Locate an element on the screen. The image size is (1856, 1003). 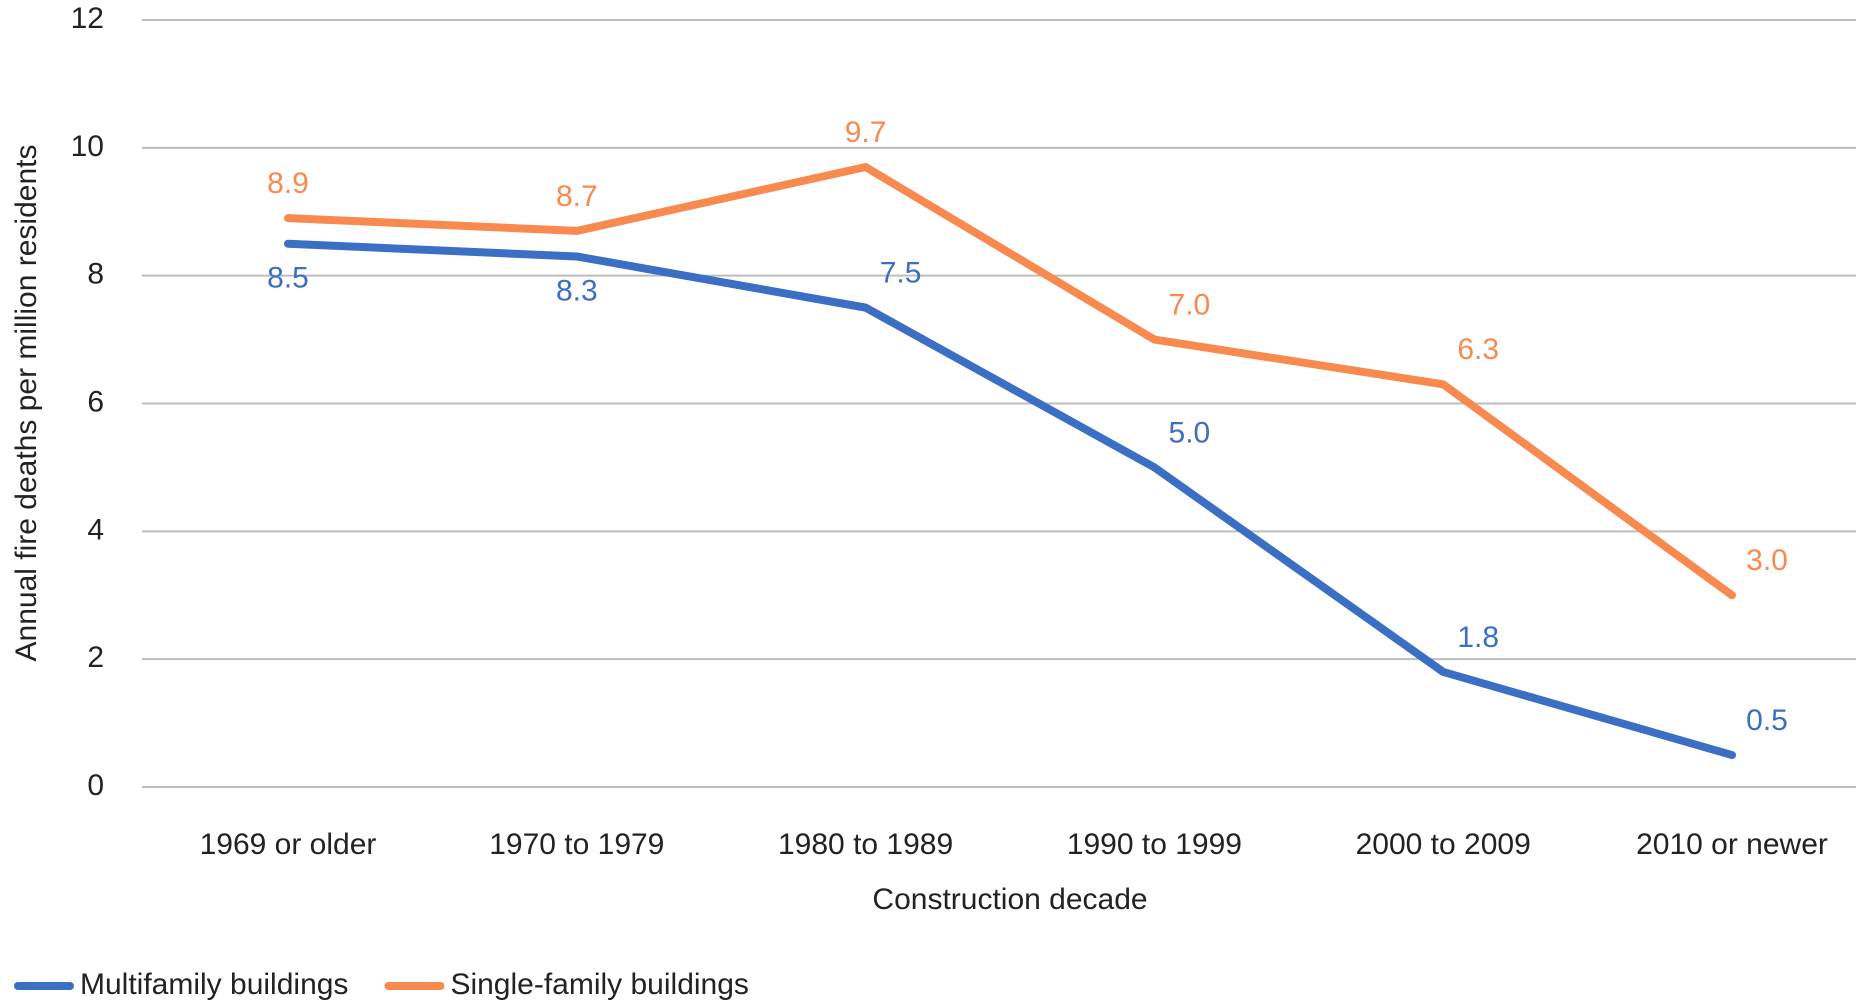
y-tick-label: 4 is located at coordinates (95, 529).